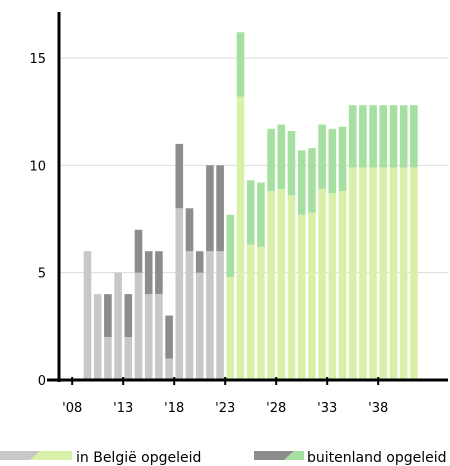 The height and width of the screenshot is (466, 450). What do you see at coordinates (393, 273) in the screenshot?
I see `bar-belgie-2039` at bounding box center [393, 273].